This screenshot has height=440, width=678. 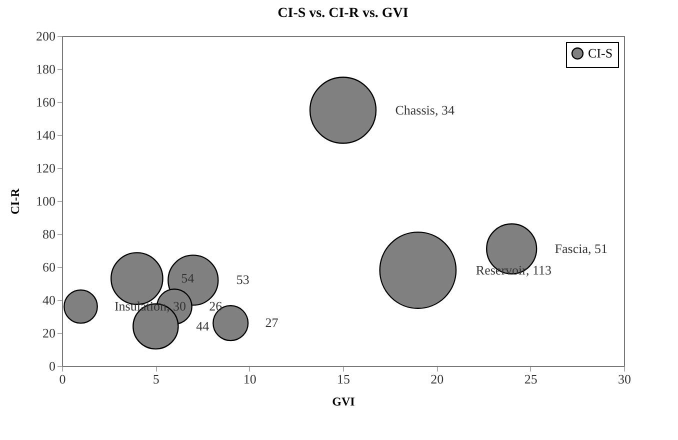 What do you see at coordinates (46, 135) in the screenshot?
I see `y-tick-label: 140` at bounding box center [46, 135].